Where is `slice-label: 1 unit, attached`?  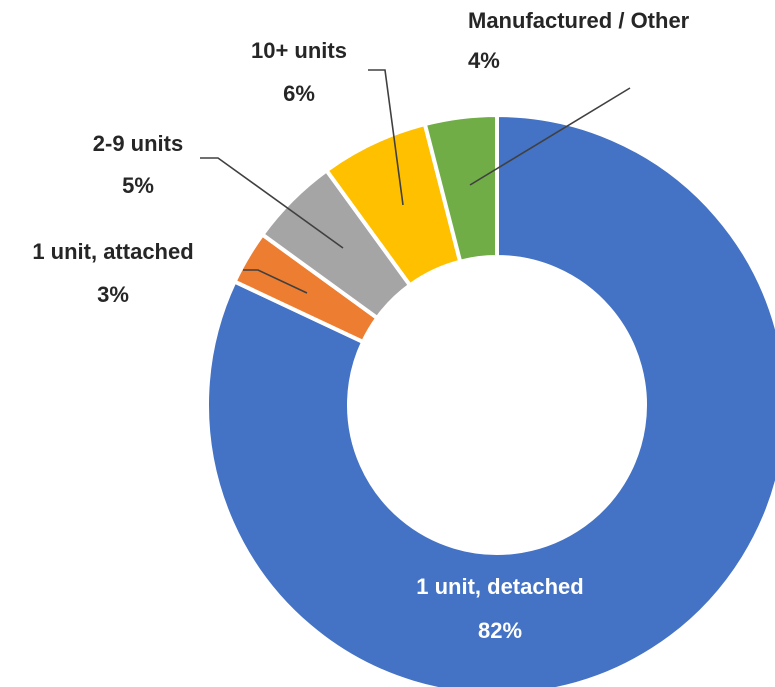 slice-label: 1 unit, attached is located at coordinates (112, 251).